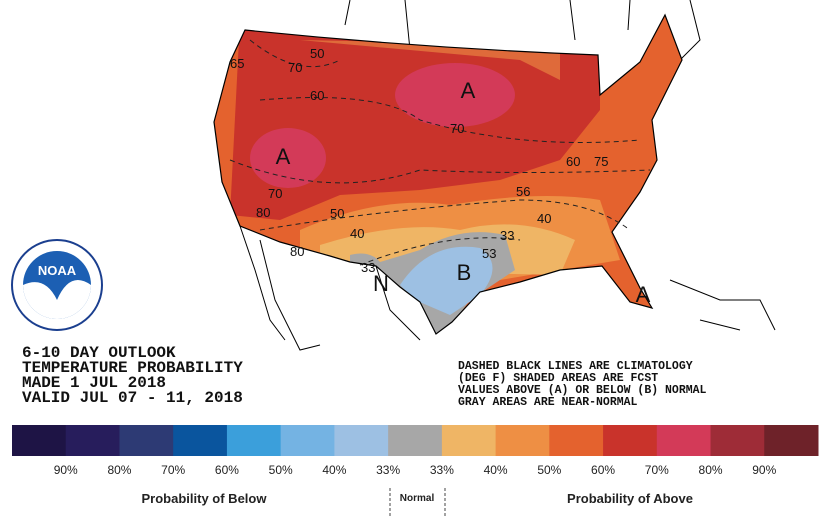 The image size is (831, 526). Describe the element at coordinates (381, 283) in the screenshot. I see `region-label: N` at that location.